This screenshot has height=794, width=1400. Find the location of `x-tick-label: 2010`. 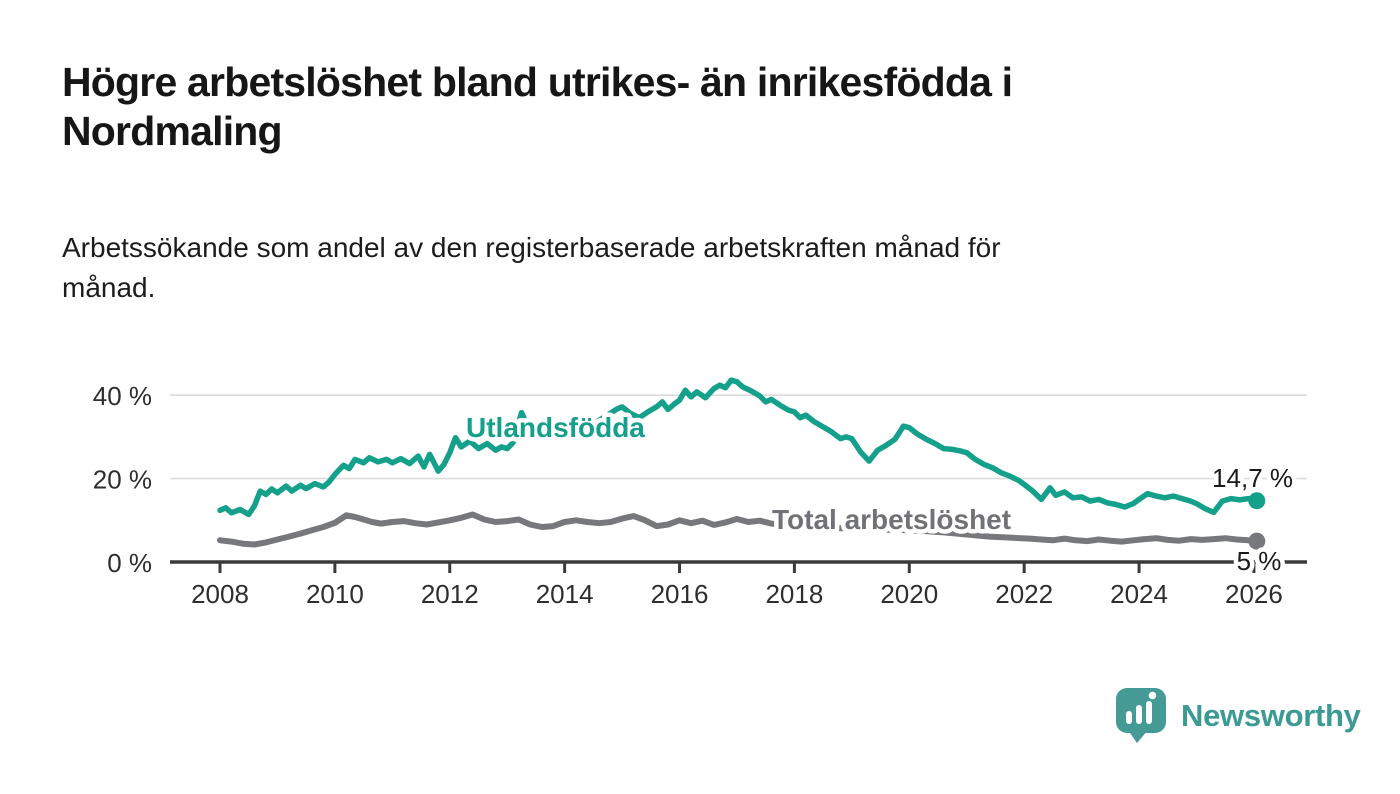

x-tick-label: 2010 is located at coordinates (335, 594).